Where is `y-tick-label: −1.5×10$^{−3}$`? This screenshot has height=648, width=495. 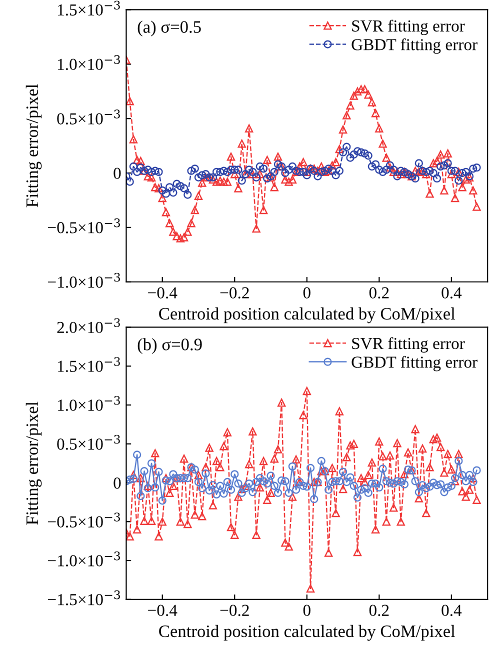 y-tick-label: −1.5×10$^{−3}$ is located at coordinates (84, 598).